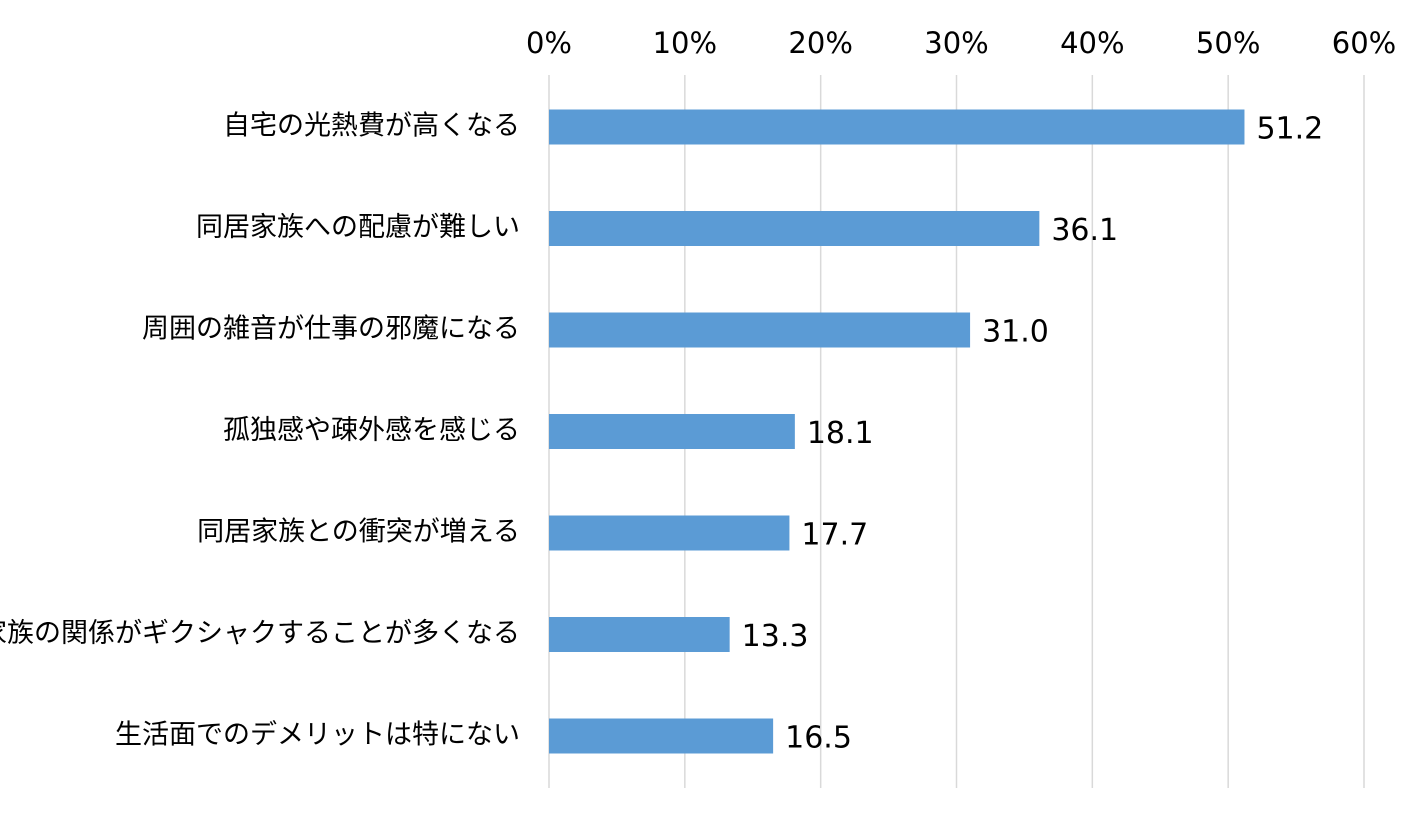 This screenshot has width=1424, height=814. Describe the element at coordinates (1092, 43) in the screenshot. I see `x-tick-label: 40%` at that location.